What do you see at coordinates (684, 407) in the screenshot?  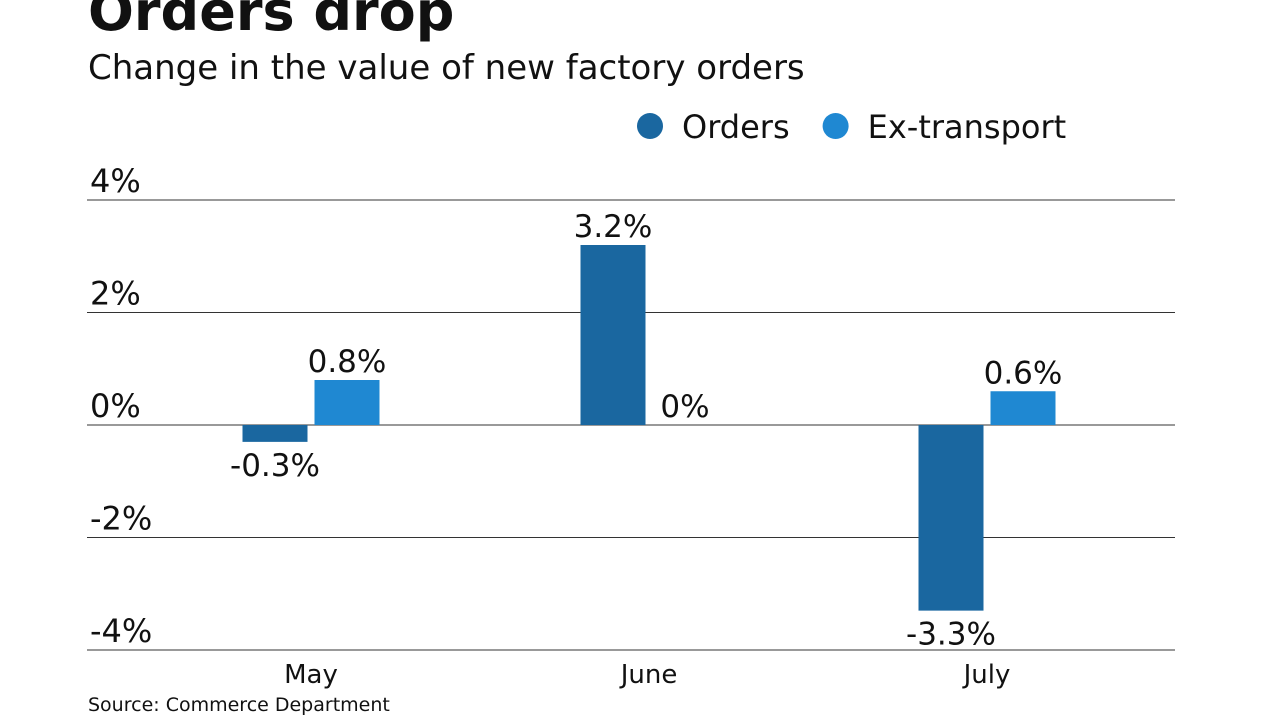 I see `data-label: 0%` at bounding box center [684, 407].